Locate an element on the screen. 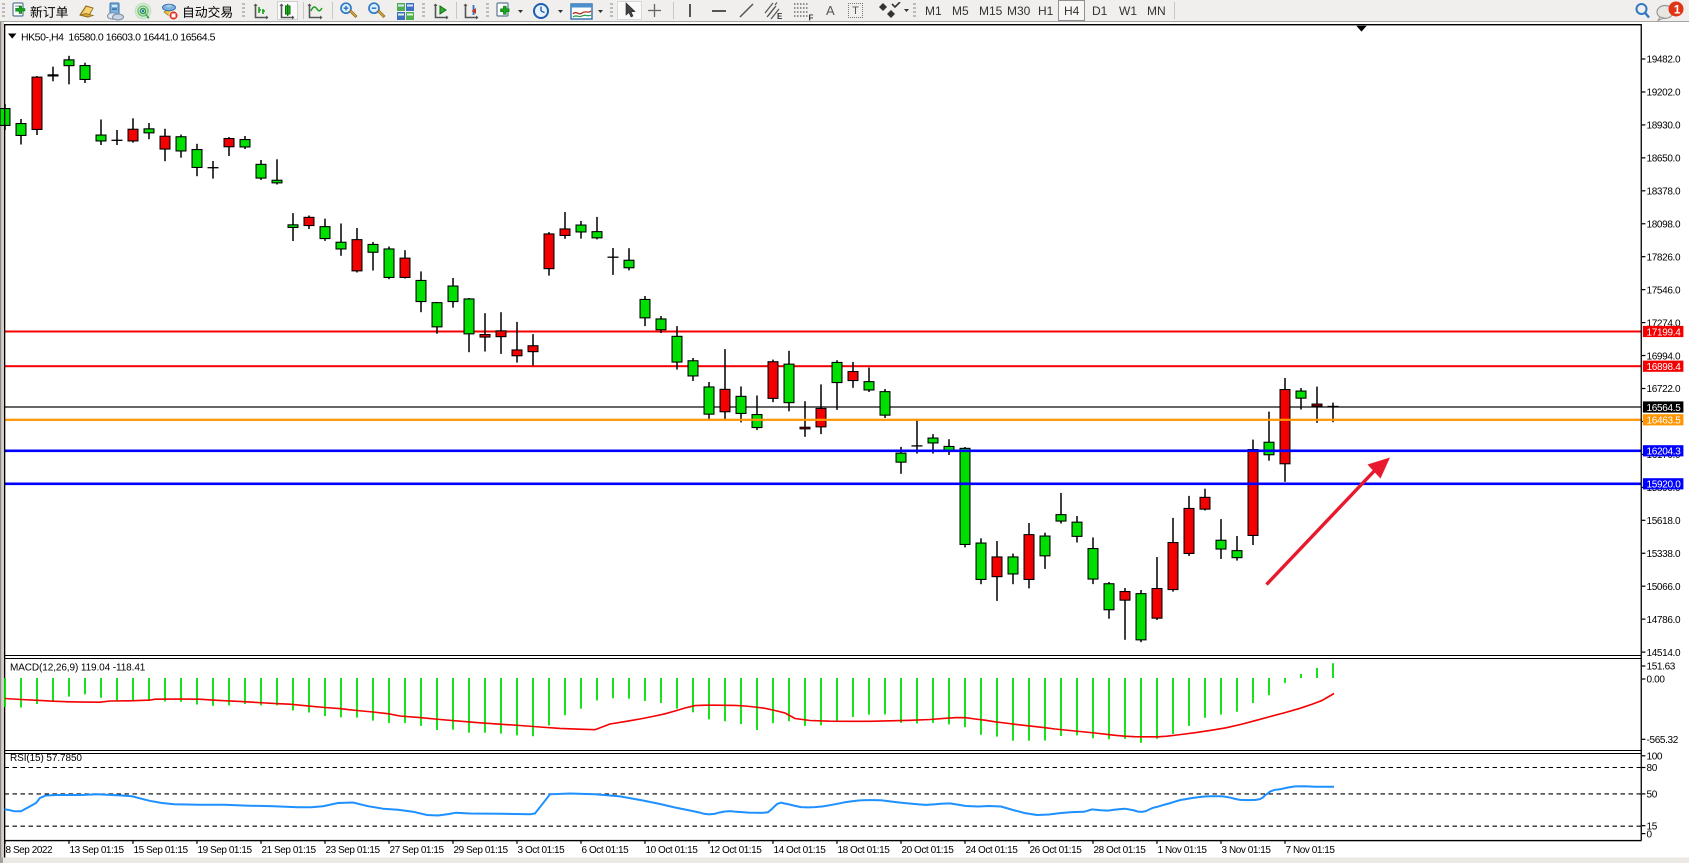 The image size is (1689, 863). svg-text: 19482.0 is located at coordinates (1664, 60).